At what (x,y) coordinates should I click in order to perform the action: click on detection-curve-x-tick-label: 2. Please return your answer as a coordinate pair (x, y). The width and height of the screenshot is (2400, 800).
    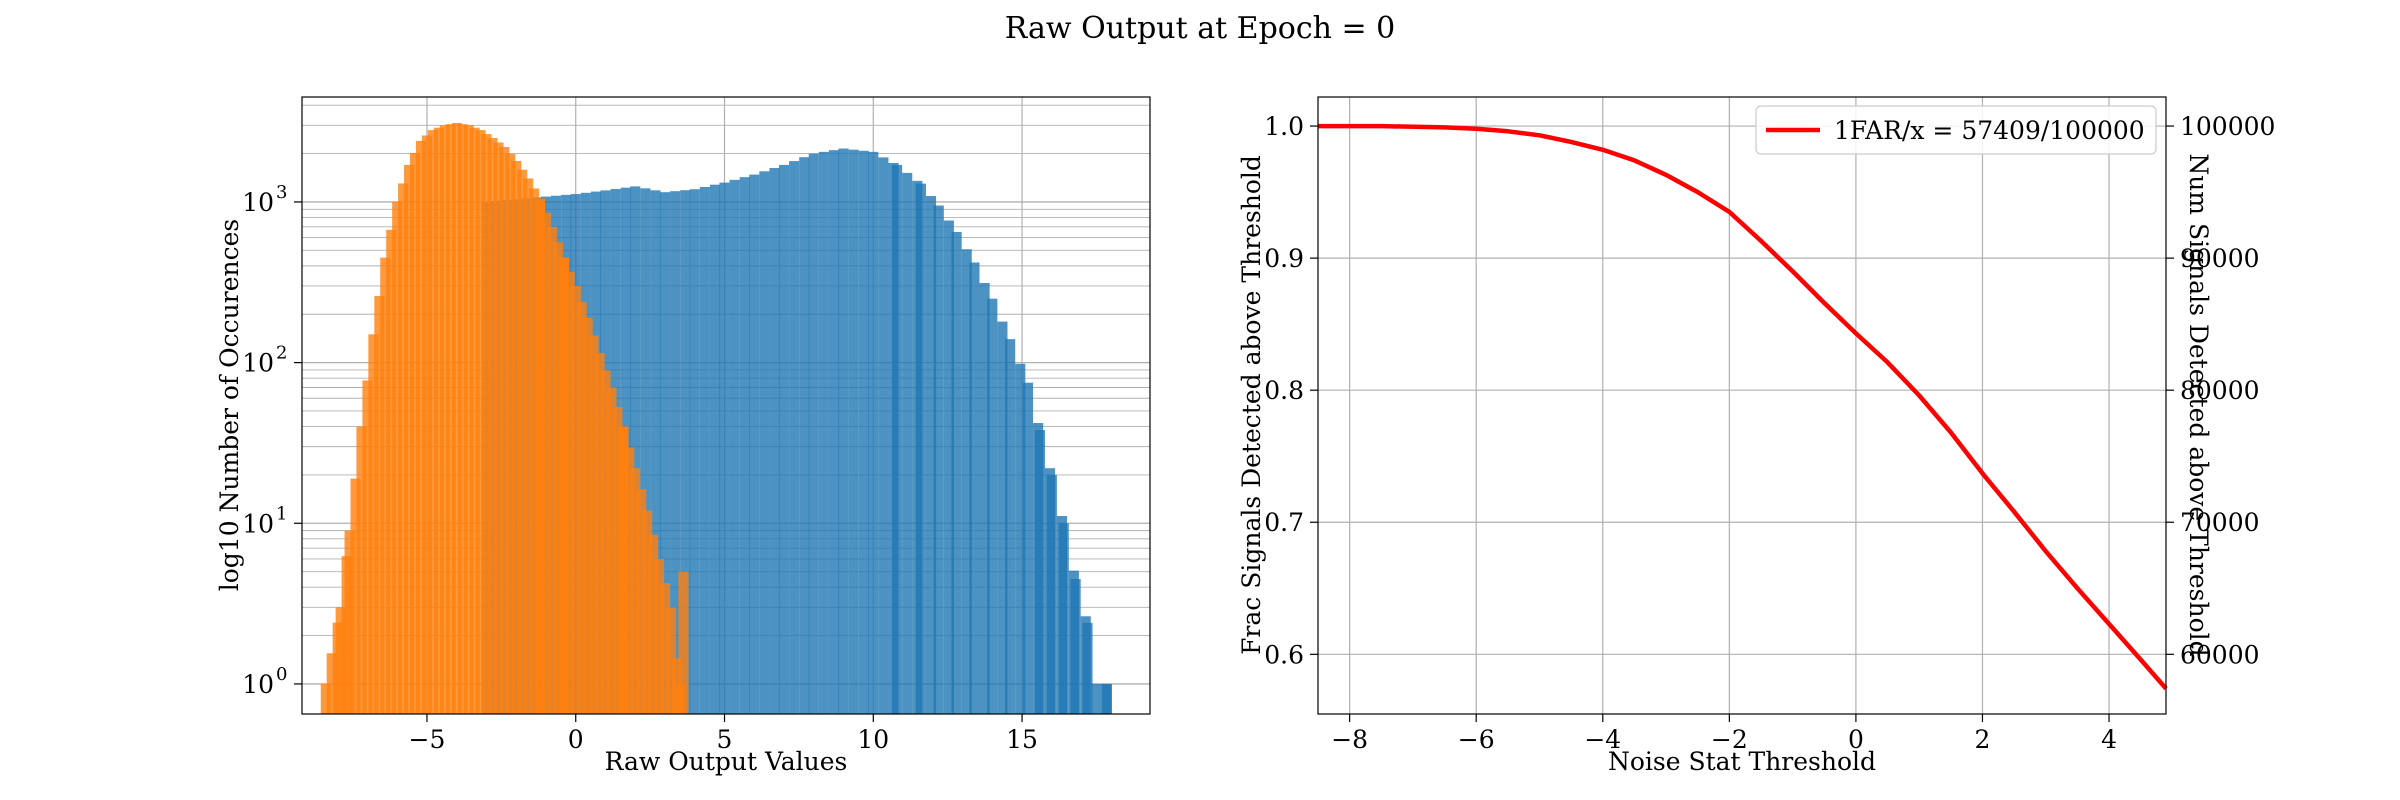
    Looking at the image, I should click on (1983, 739).